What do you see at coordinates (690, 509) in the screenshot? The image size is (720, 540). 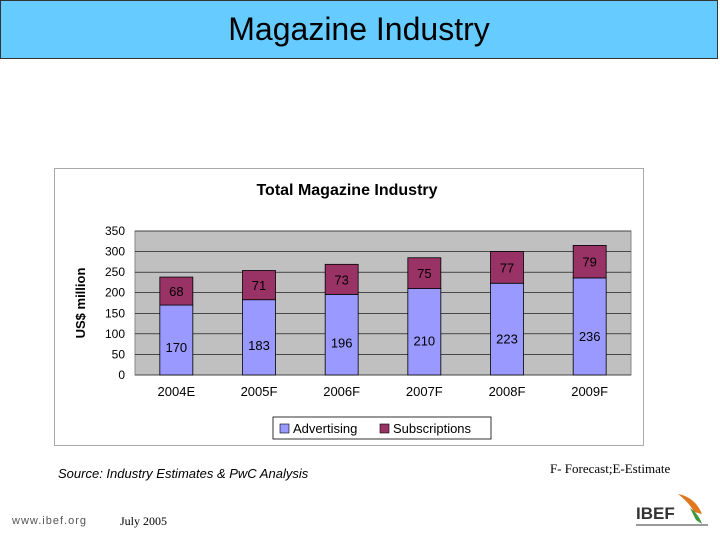 I see `logo-swoosh-icon` at bounding box center [690, 509].